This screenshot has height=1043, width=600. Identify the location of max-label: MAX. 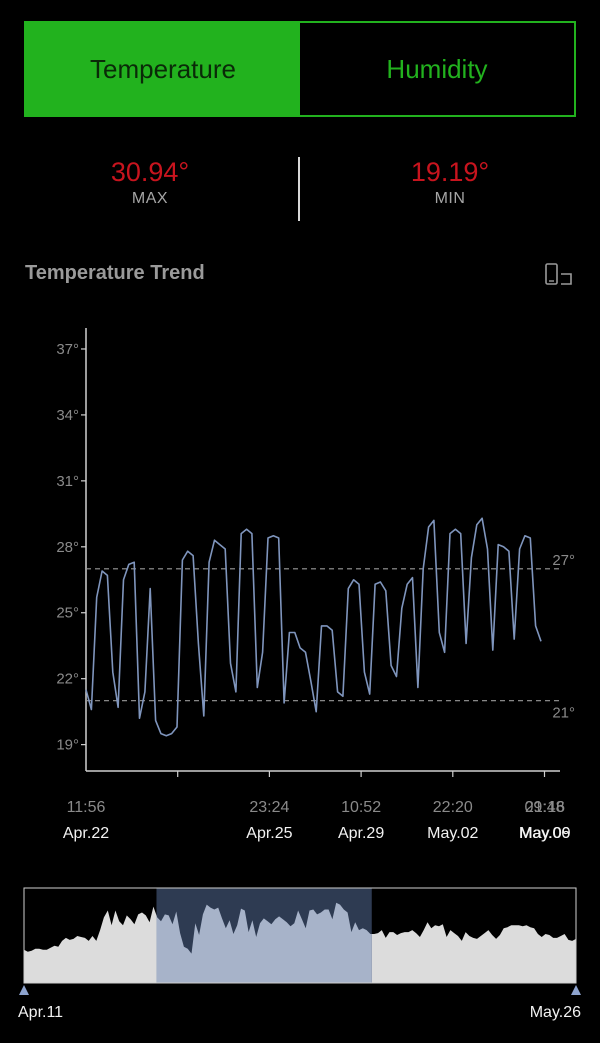
(150, 198).